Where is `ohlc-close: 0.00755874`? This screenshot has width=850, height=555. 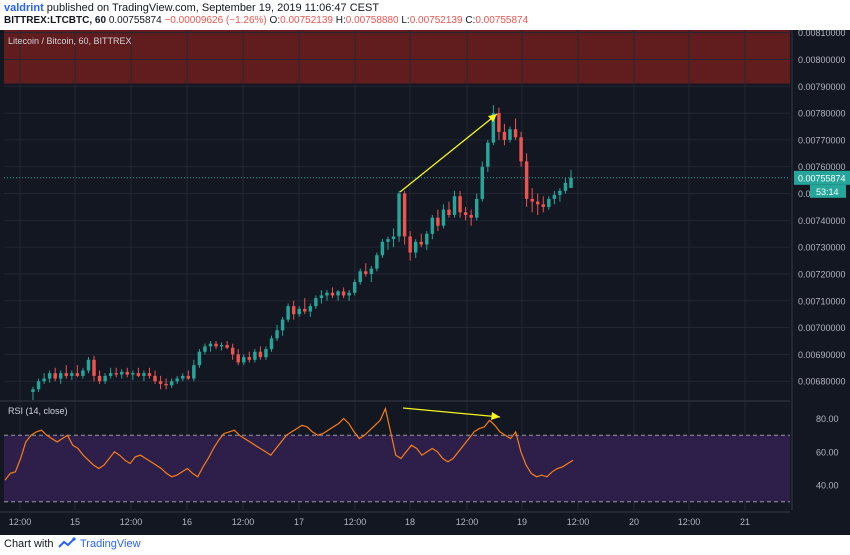
ohlc-close: 0.00755874 is located at coordinates (502, 20).